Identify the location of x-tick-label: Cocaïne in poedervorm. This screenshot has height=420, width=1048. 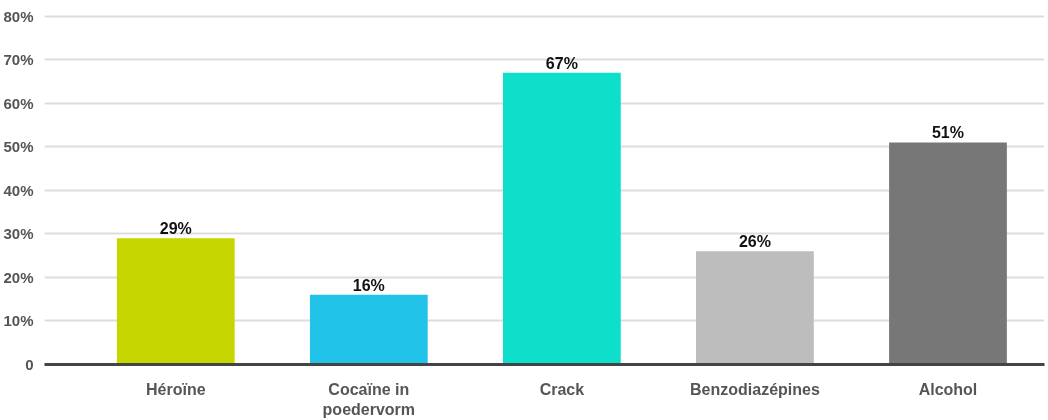
(369, 399).